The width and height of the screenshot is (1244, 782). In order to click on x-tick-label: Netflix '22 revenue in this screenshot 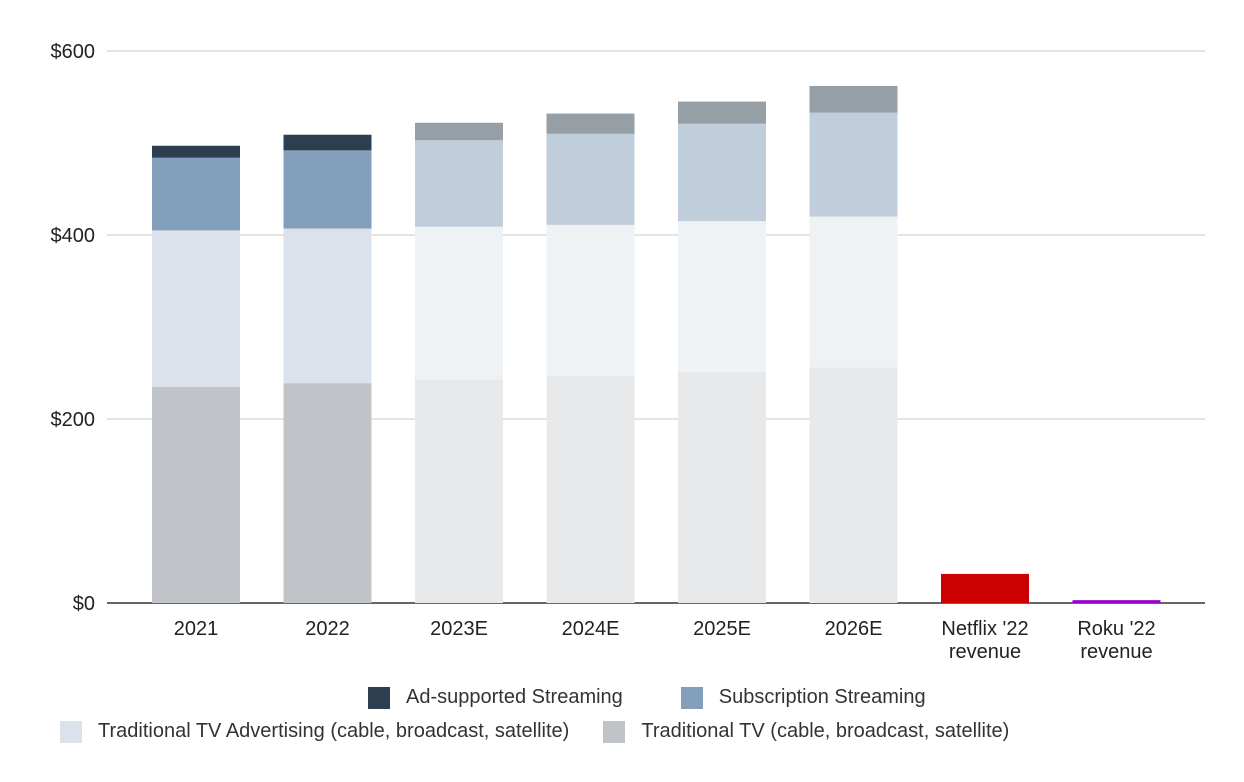, I will do `click(984, 640)`.